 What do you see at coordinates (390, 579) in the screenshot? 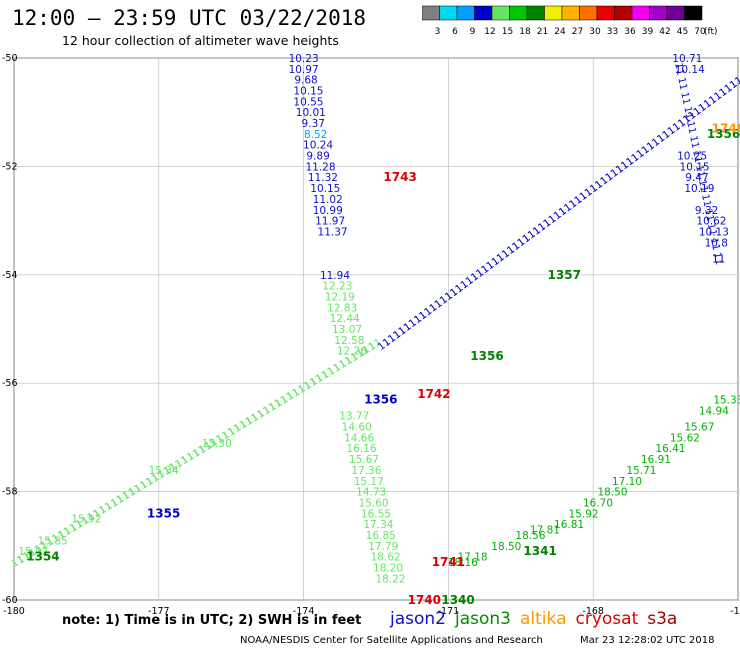
I see `wave-height-label: 18.22` at bounding box center [390, 579].